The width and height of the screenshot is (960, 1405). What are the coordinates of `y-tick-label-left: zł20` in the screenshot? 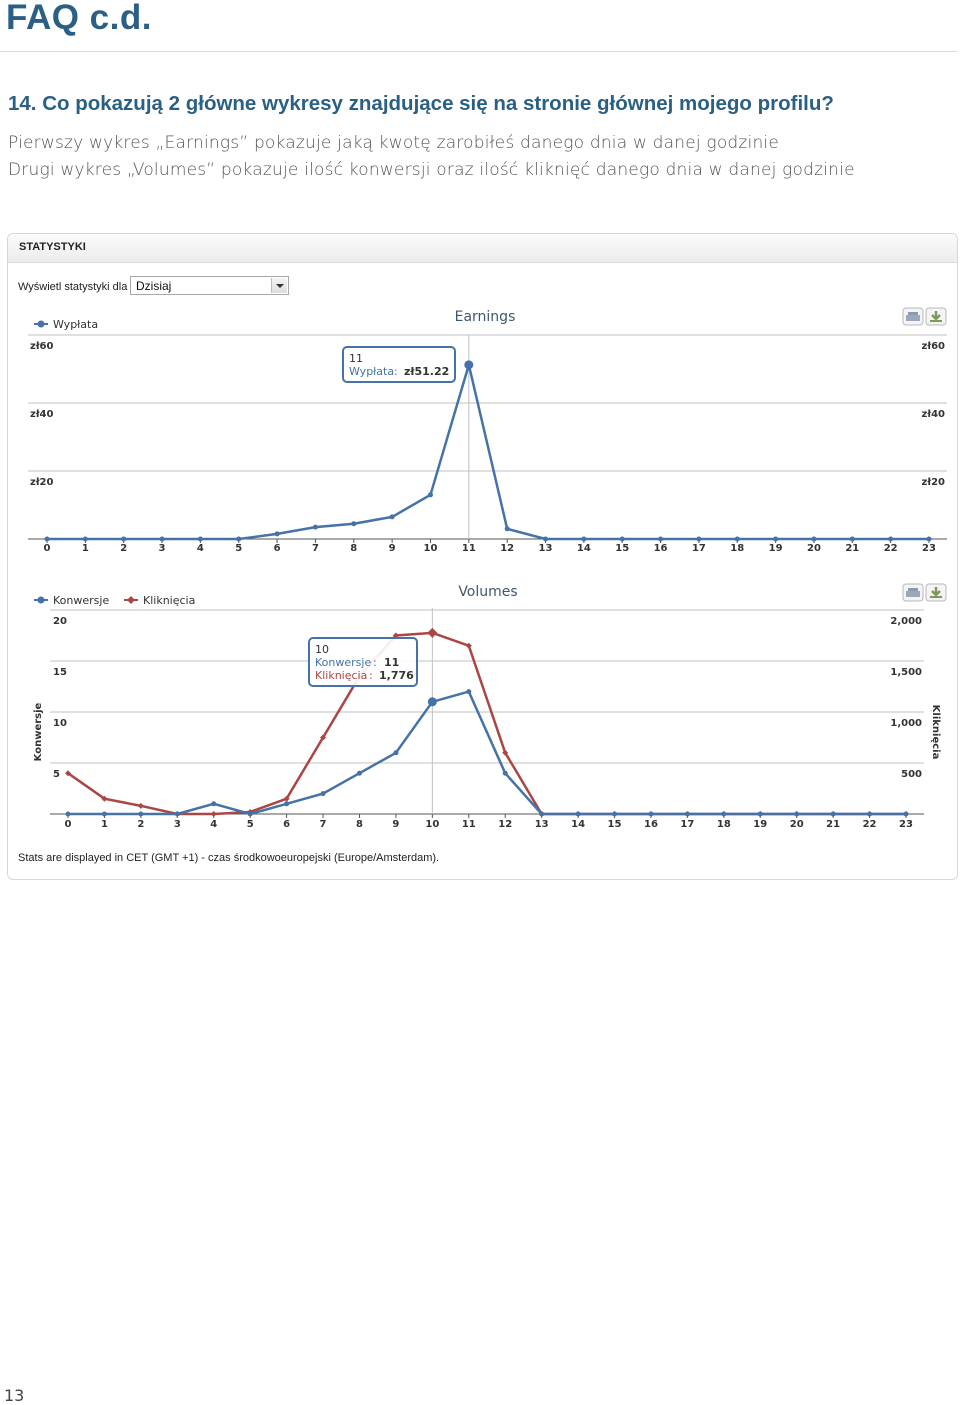 It's located at (41, 482).